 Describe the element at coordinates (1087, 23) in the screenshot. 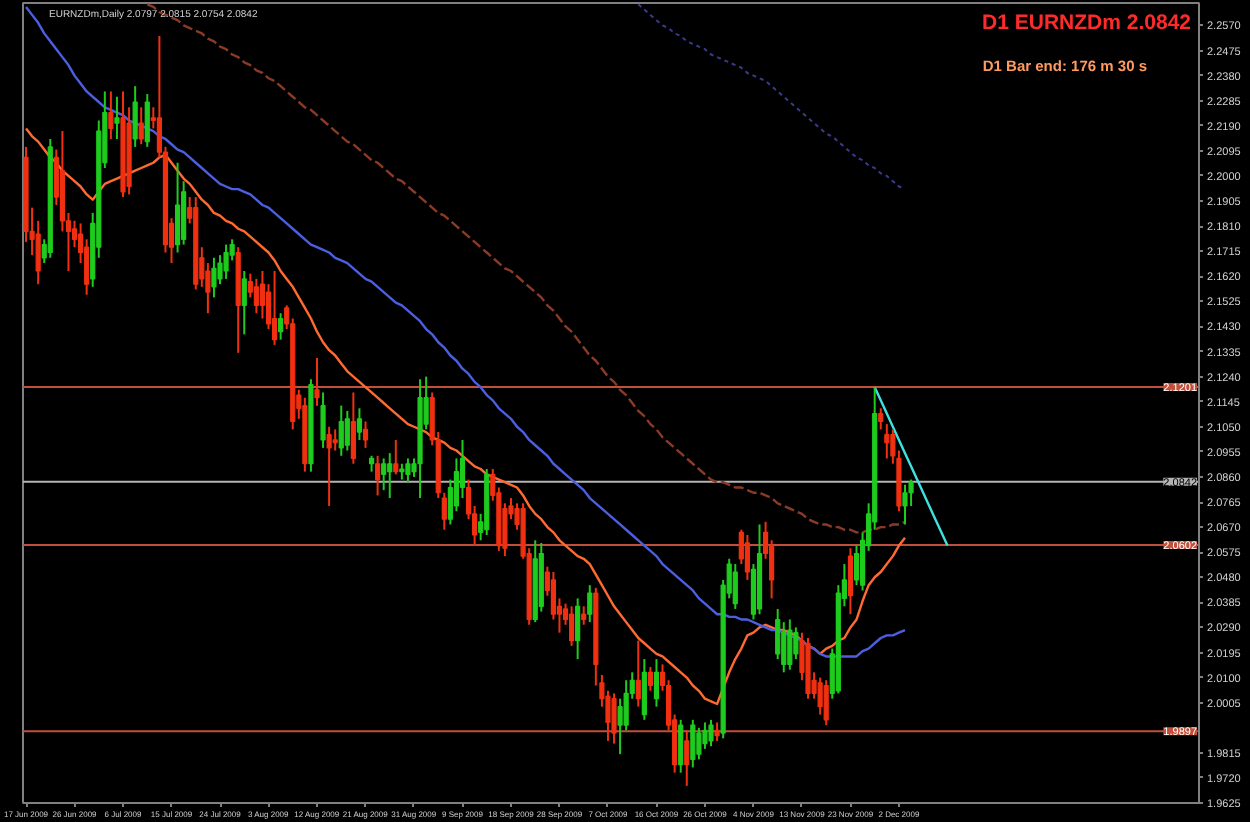

I see `annotation: D1 EURNZDm 2.0842` at that location.